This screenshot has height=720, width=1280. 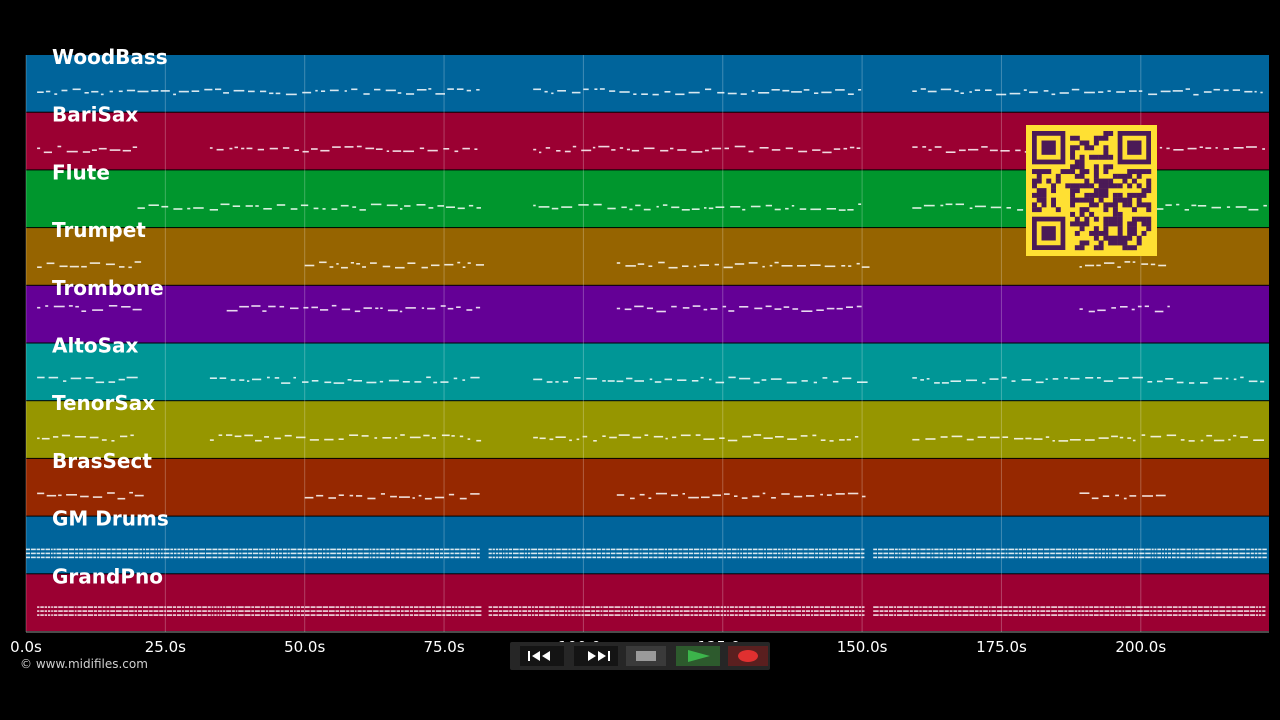 I want to click on time-tick-label: 25.0s, so click(x=165, y=647).